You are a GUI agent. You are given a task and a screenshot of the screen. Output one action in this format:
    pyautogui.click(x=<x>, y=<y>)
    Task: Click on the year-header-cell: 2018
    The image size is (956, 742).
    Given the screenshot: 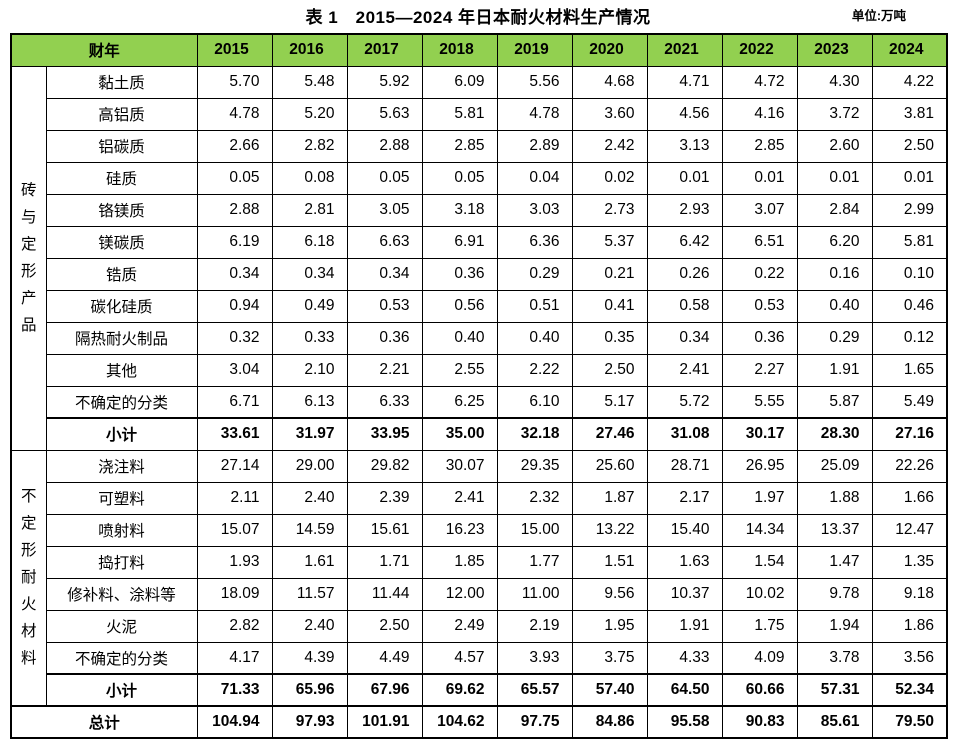 What is the action you would take?
    pyautogui.click(x=459, y=50)
    